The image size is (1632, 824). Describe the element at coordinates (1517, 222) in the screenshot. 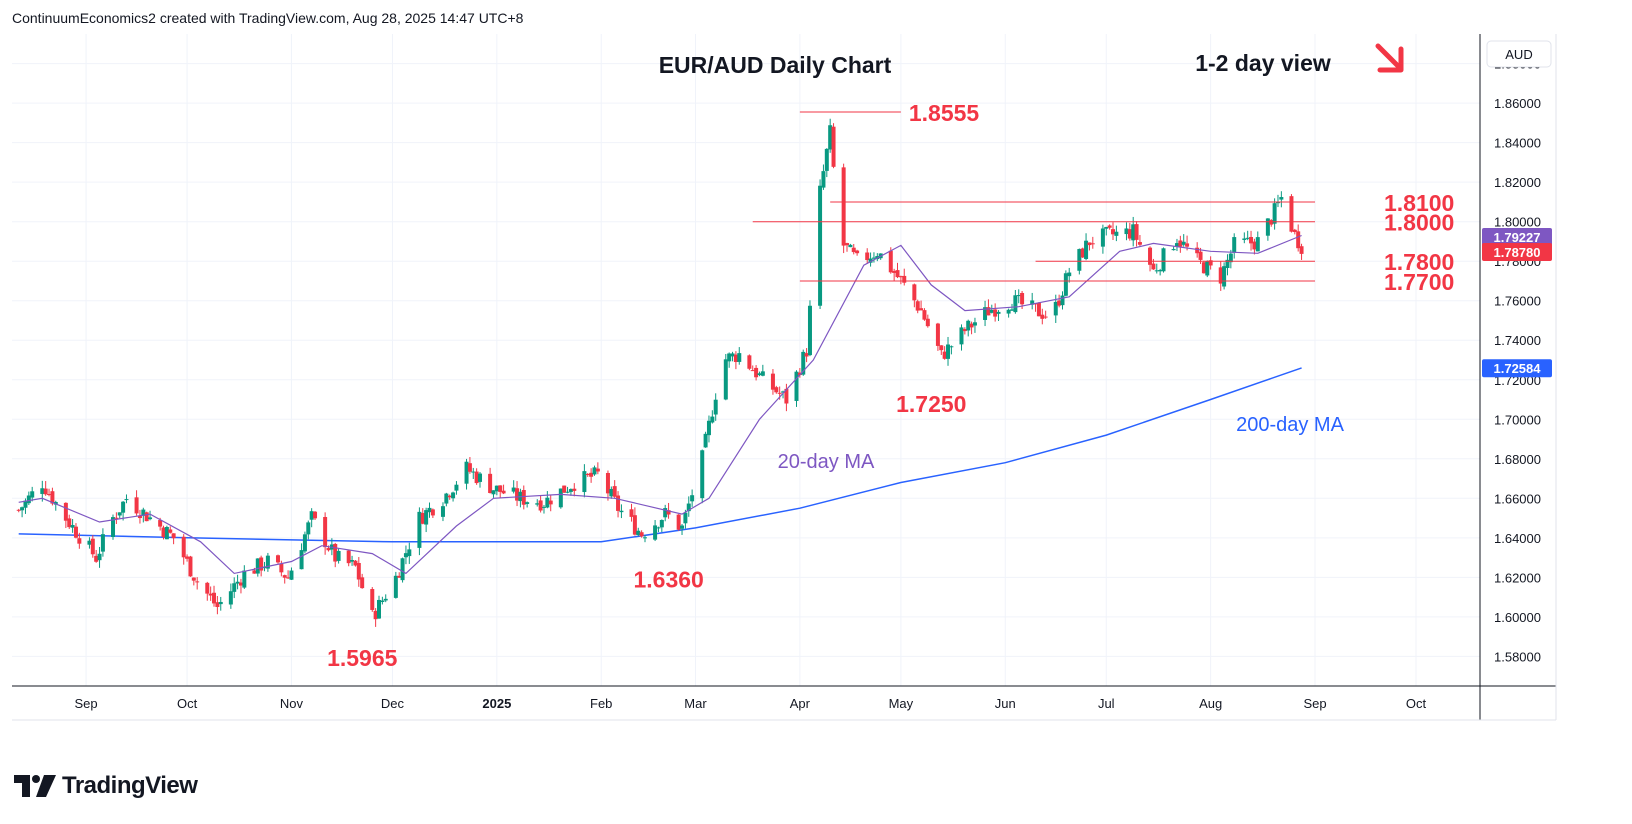

I see `price-tick-label: 1.80000` at that location.